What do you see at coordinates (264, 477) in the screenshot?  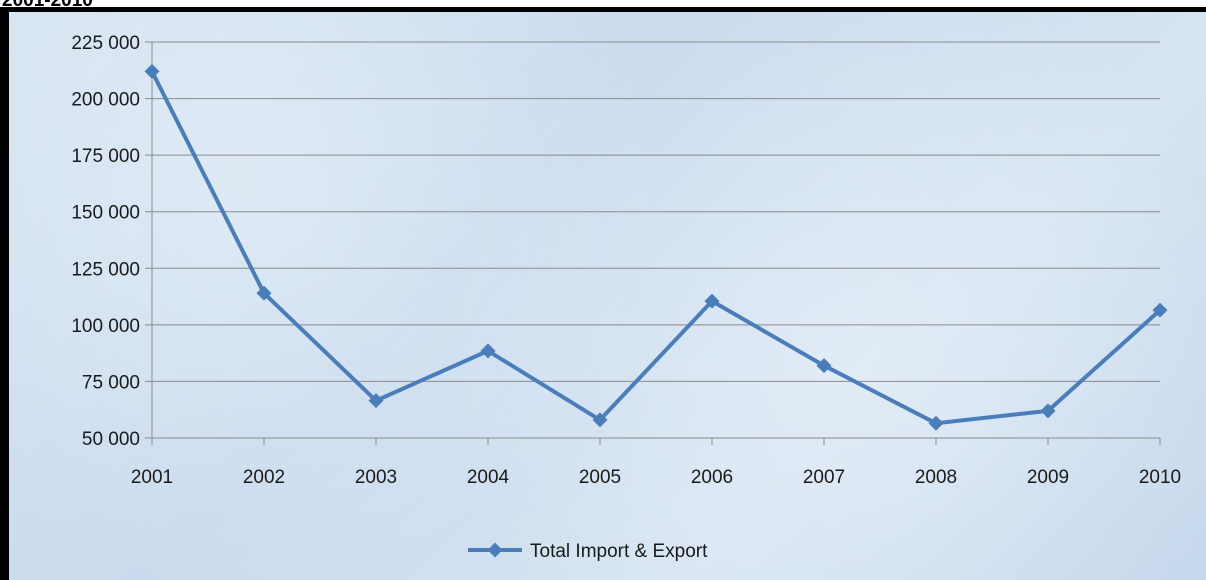 I see `x-tick-label: 2002` at bounding box center [264, 477].